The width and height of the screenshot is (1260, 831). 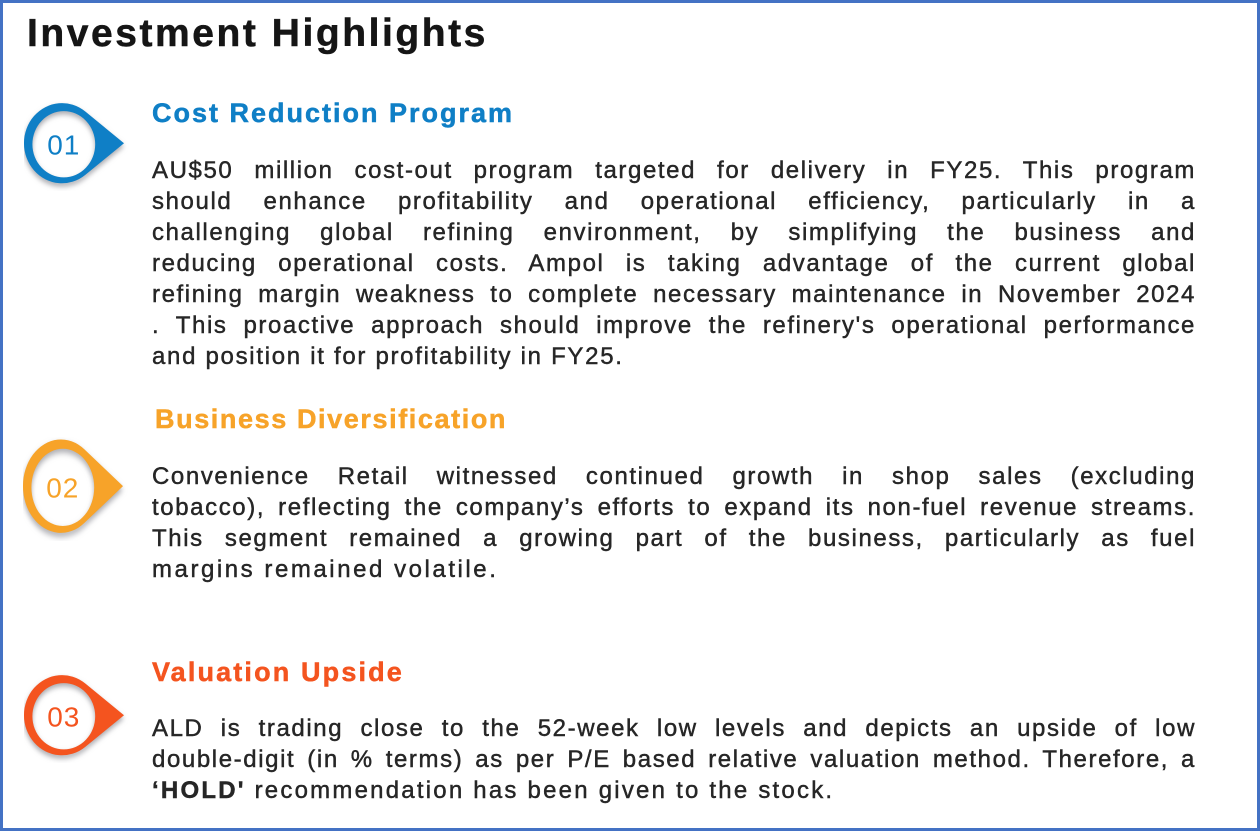 I want to click on svg-text: 03, so click(x=63, y=717).